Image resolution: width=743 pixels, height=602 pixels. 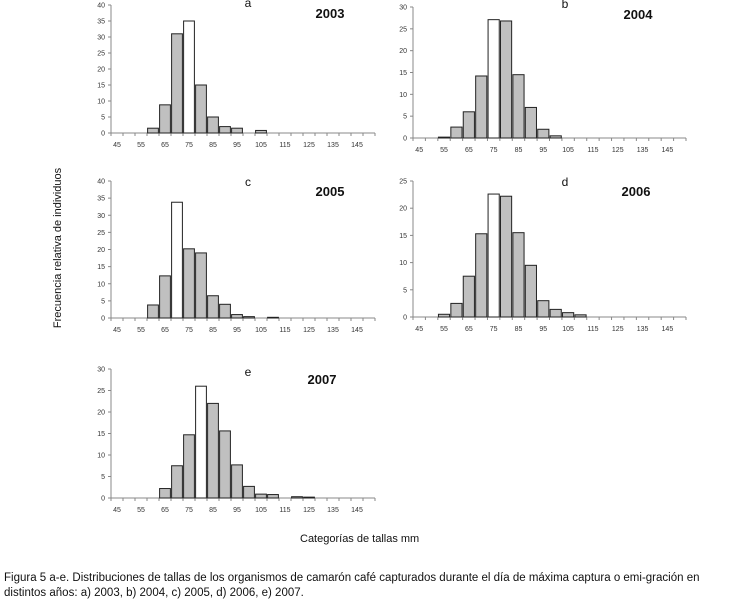 What do you see at coordinates (636, 191) in the screenshot?
I see `chart-title: 2006` at bounding box center [636, 191].